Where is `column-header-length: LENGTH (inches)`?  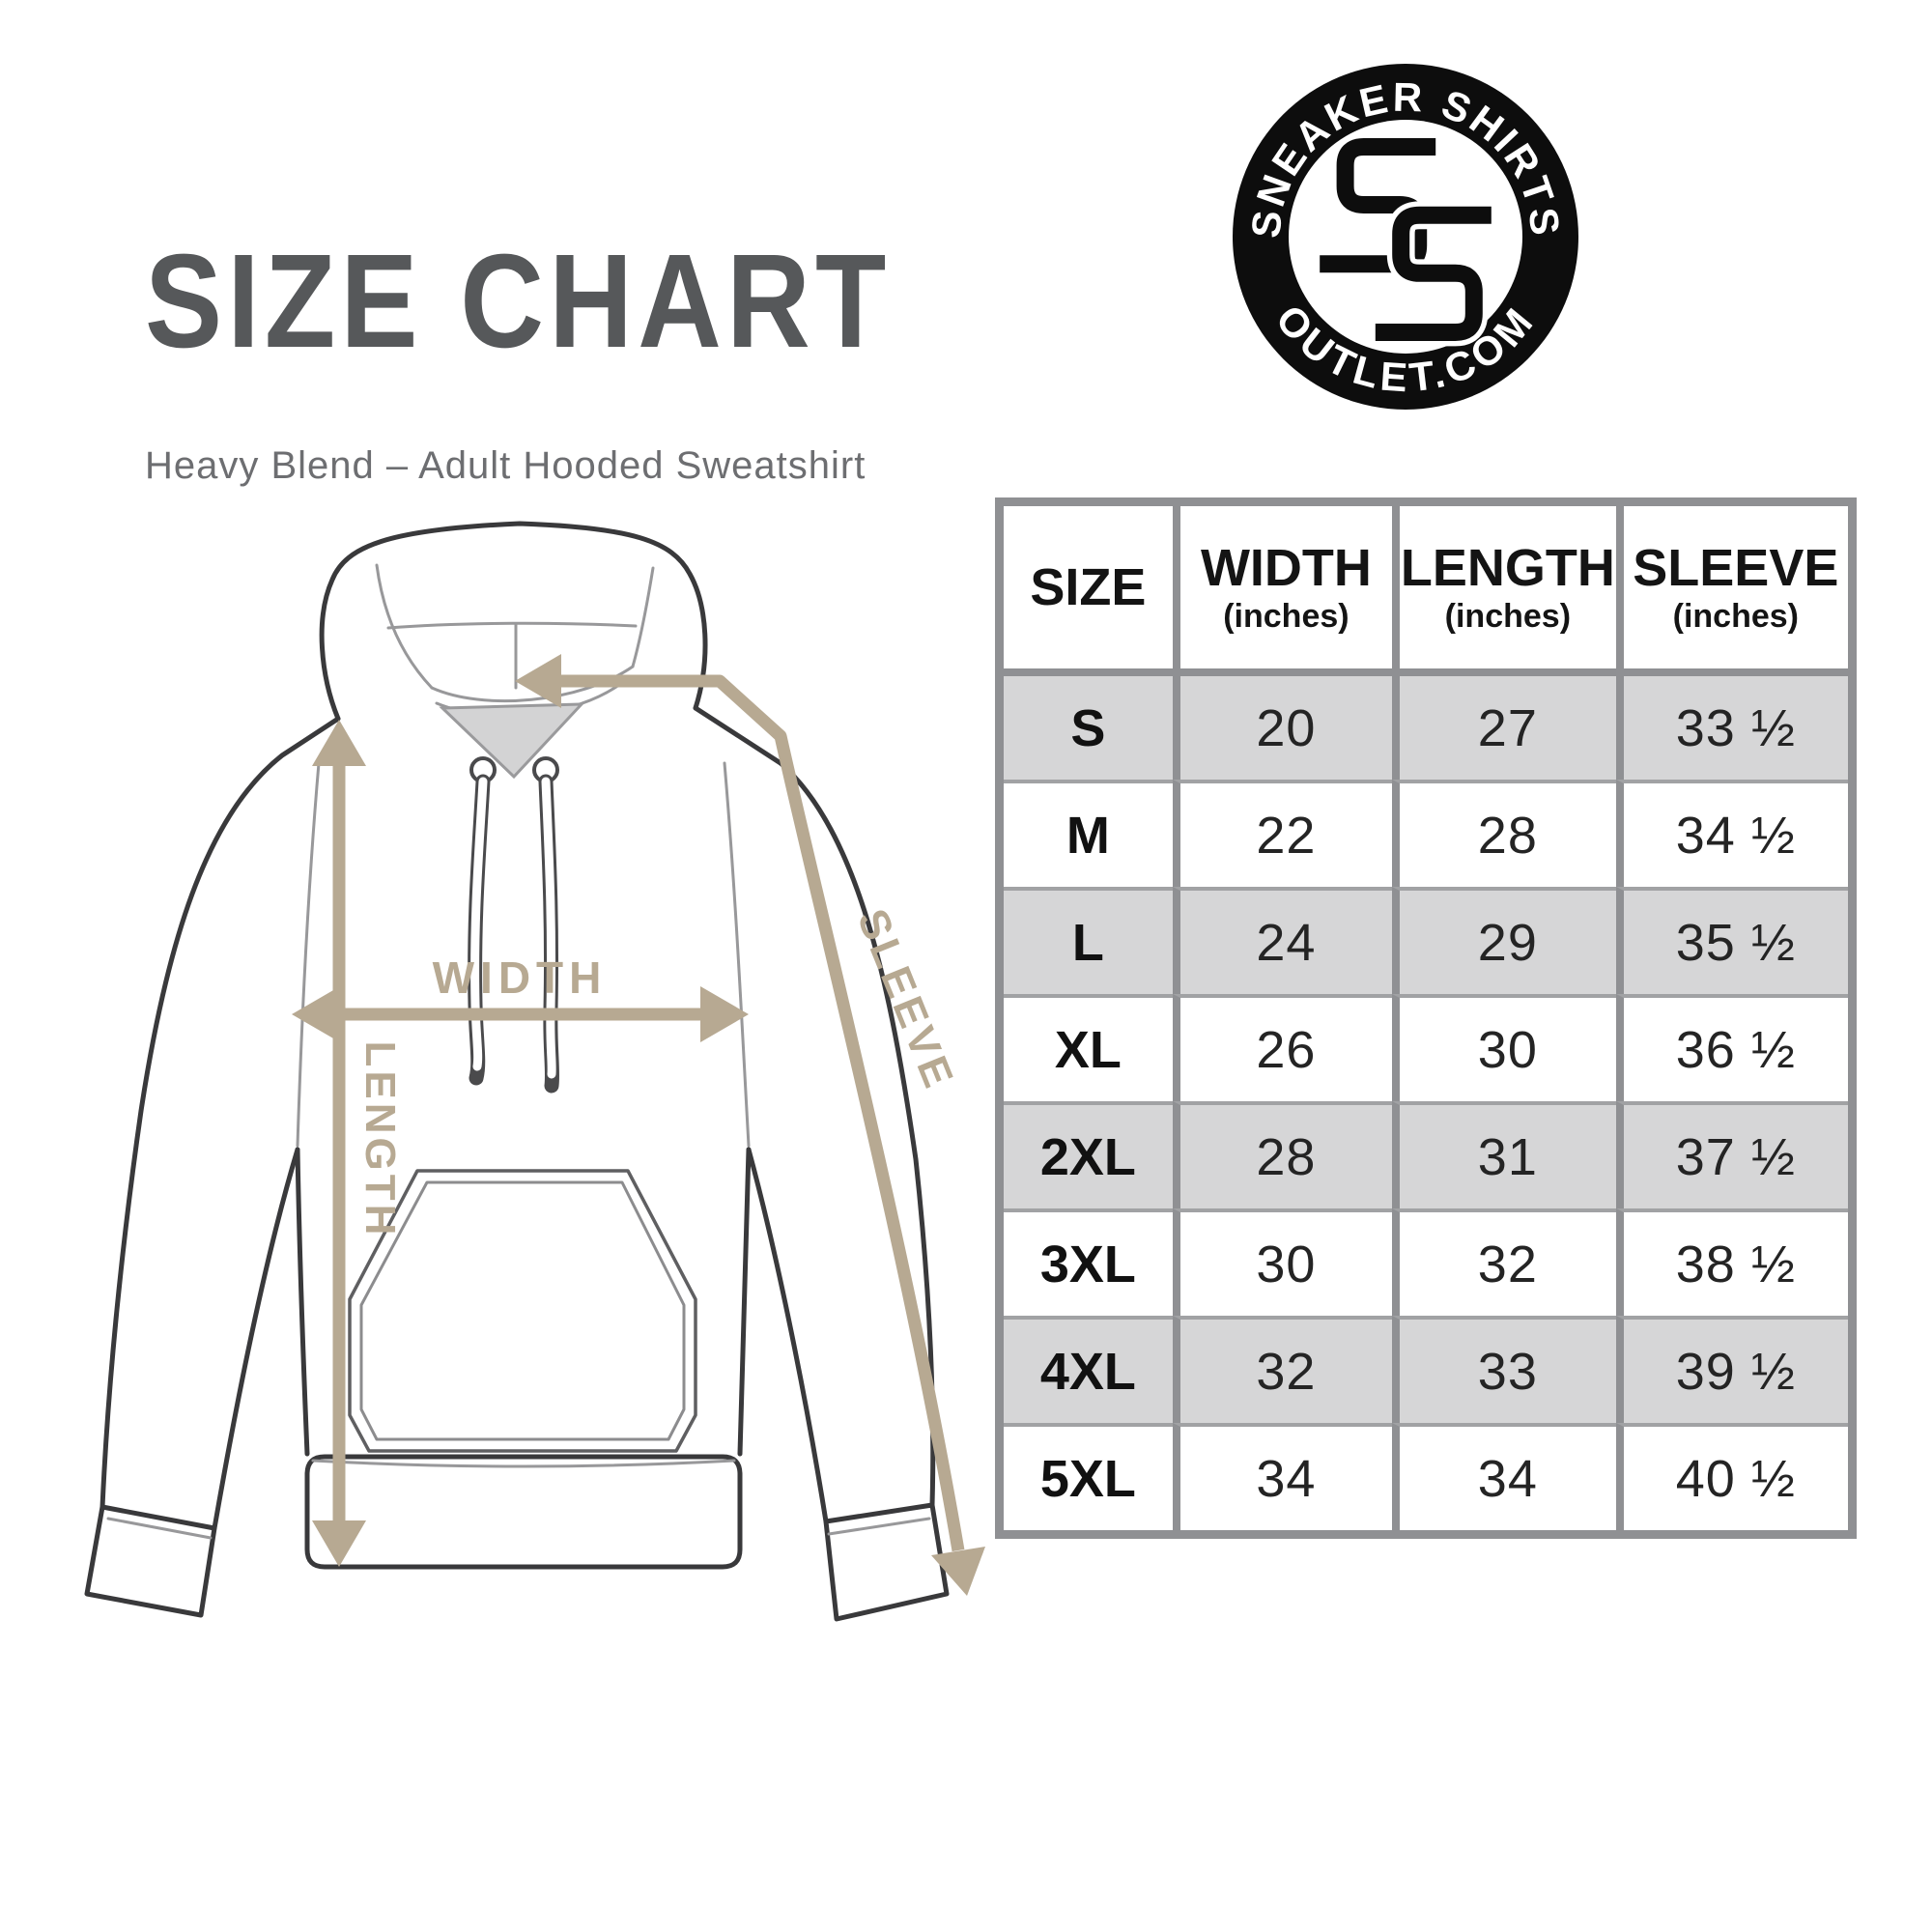 column-header-length: LENGTH (inches) is located at coordinates (1504, 591).